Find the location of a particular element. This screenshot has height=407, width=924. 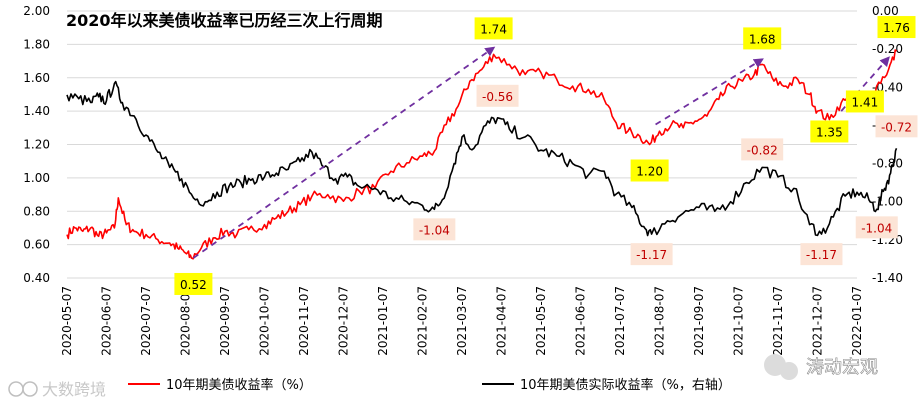

left-tick-label: 1.00 is located at coordinates (36, 178).